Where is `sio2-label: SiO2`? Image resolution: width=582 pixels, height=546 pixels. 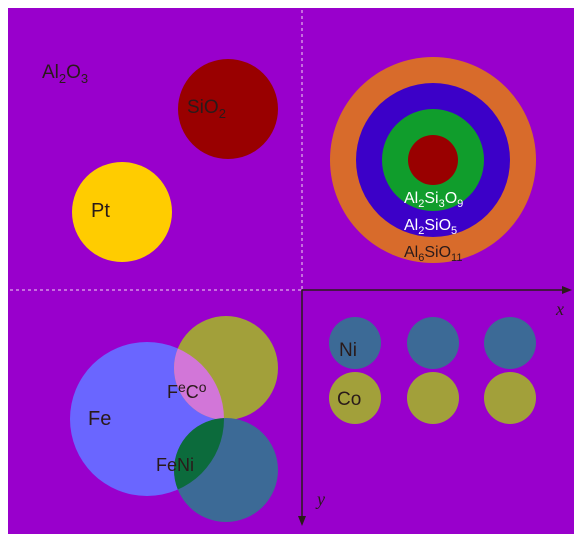 sio2-label: SiO2 is located at coordinates (206, 109).